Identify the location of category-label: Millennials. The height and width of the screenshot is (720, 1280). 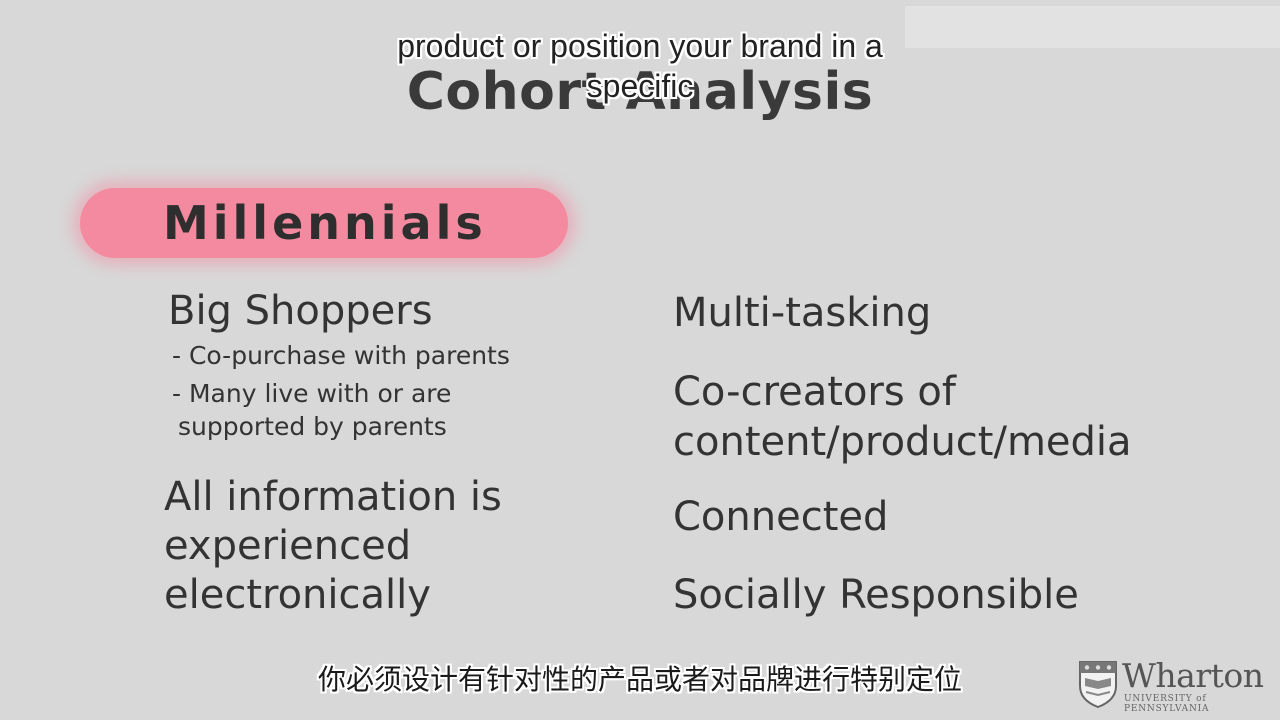
(325, 223).